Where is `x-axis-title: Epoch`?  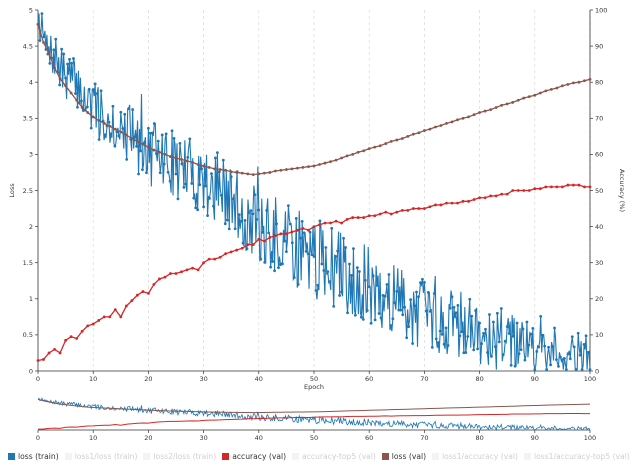
x-axis-title: Epoch is located at coordinates (314, 387).